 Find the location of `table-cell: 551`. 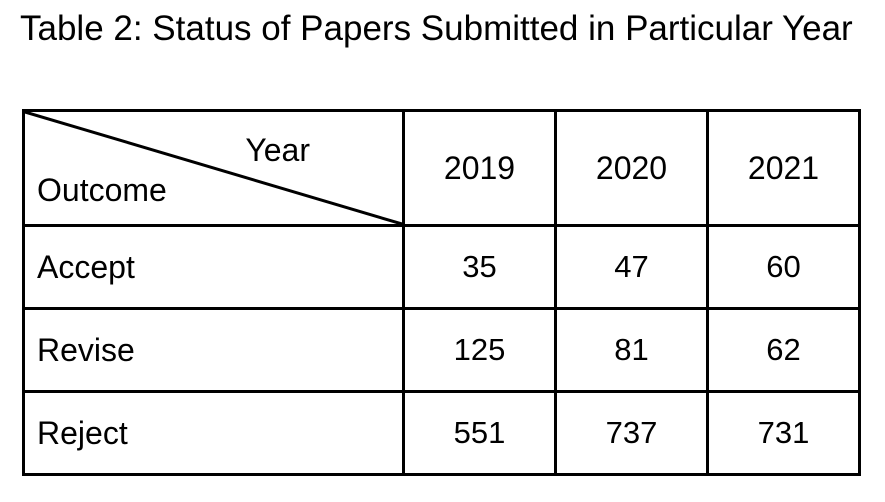

table-cell: 551 is located at coordinates (479, 433).